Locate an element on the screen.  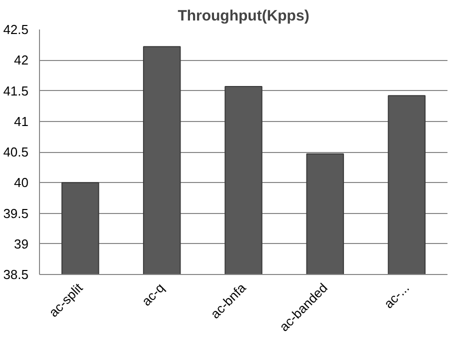
y-tick-label: 42.5 is located at coordinates (16, 29).